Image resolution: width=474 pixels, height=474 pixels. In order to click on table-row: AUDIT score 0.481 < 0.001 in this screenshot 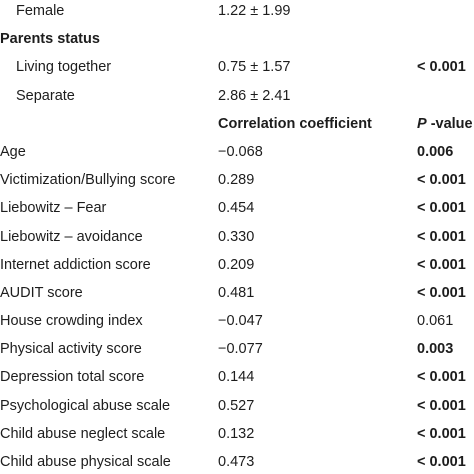, I will do `click(237, 293)`.